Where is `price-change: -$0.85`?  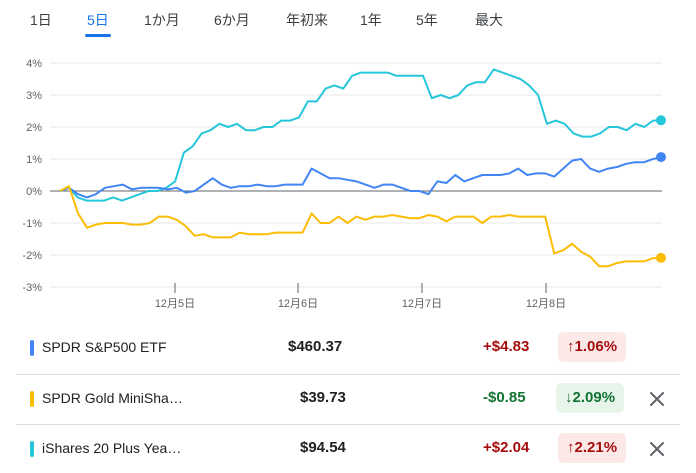
price-change: -$0.85 is located at coordinates (504, 397).